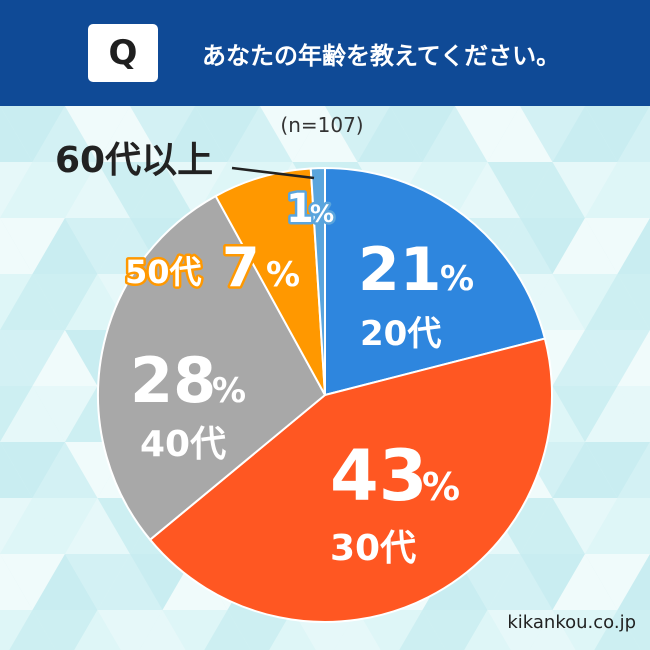 The width and height of the screenshot is (650, 650). I want to click on question-badge-letter: Q, so click(123, 53).